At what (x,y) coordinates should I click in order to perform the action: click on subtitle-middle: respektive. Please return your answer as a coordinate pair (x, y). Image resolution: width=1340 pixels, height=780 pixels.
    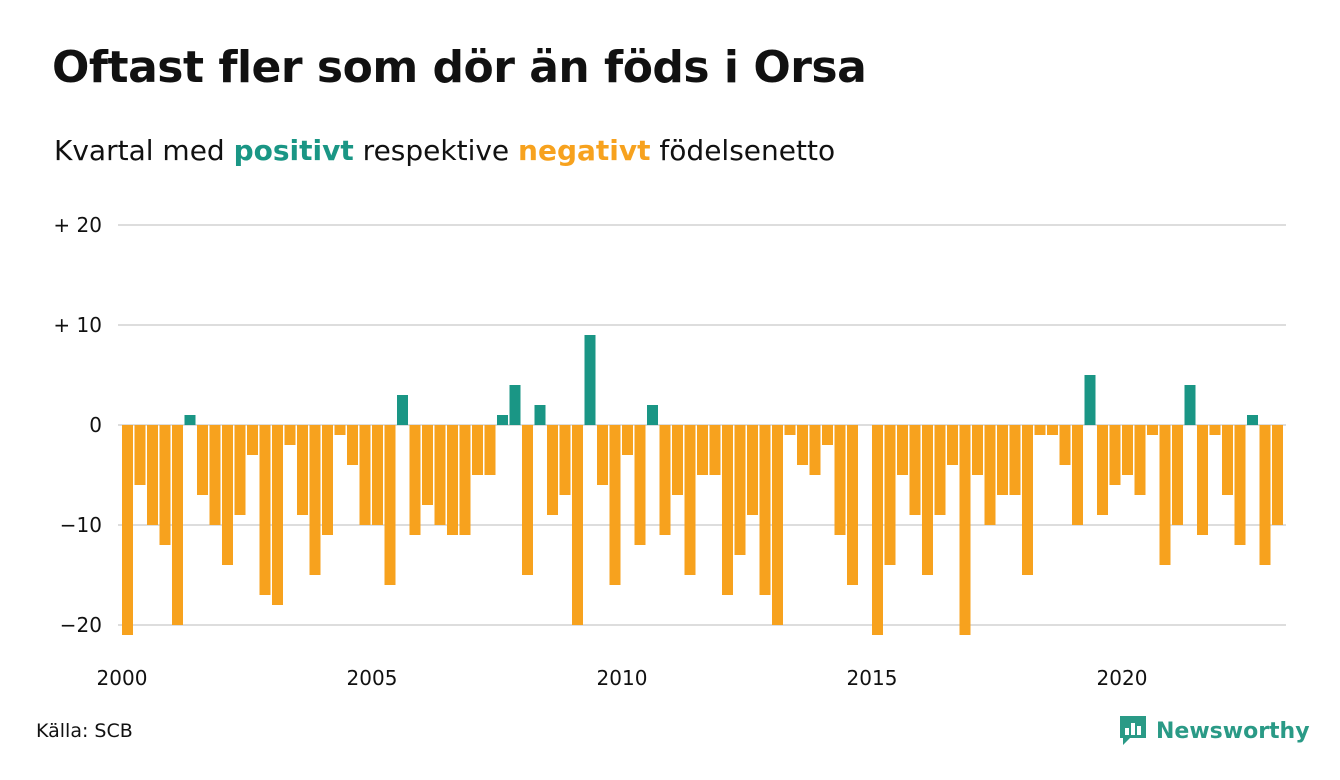
    Looking at the image, I should click on (436, 150).